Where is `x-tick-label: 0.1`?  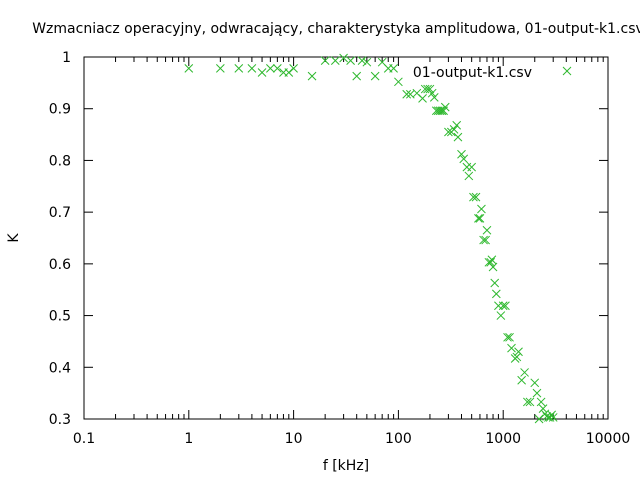
x-tick-label: 0.1 is located at coordinates (84, 439).